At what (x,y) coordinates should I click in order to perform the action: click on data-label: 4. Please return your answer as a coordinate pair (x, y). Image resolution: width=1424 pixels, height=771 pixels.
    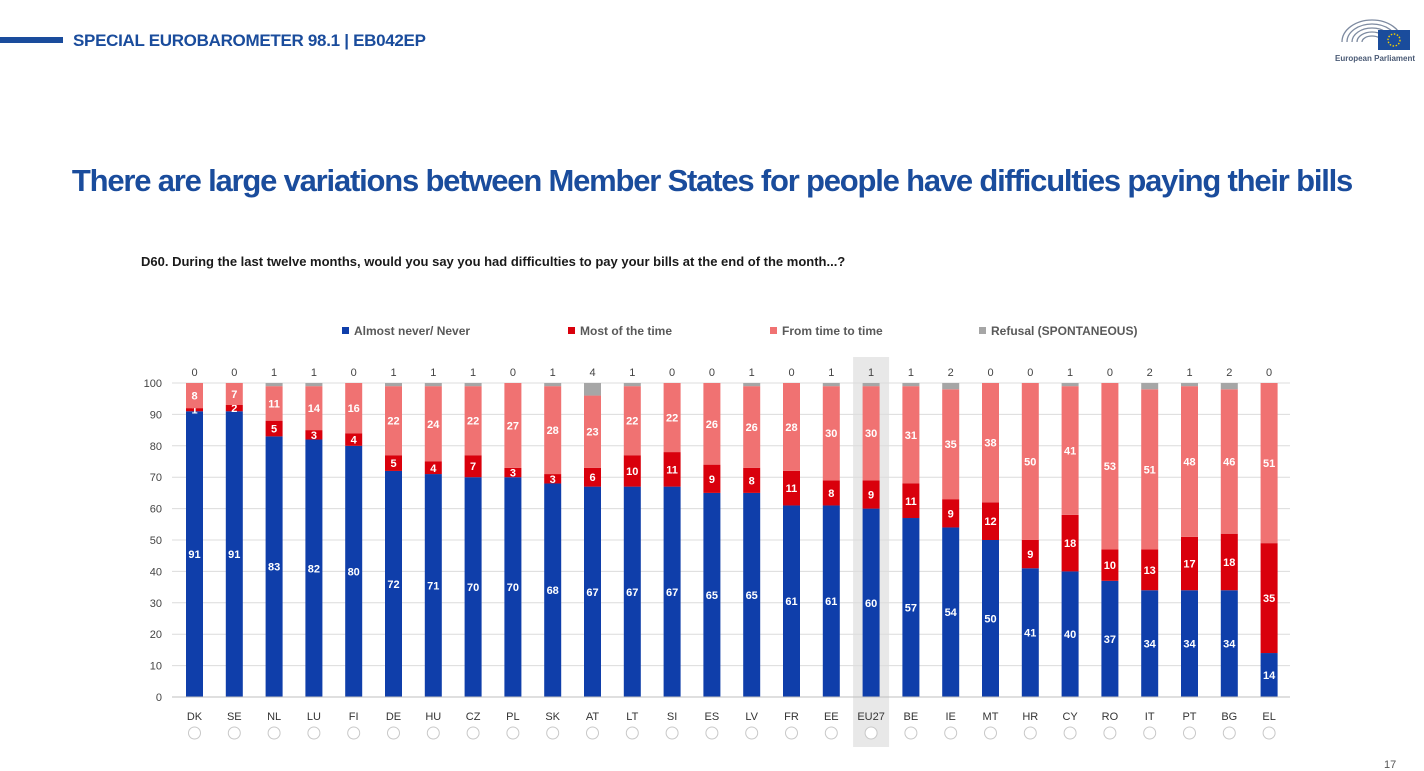
    Looking at the image, I should click on (433, 469).